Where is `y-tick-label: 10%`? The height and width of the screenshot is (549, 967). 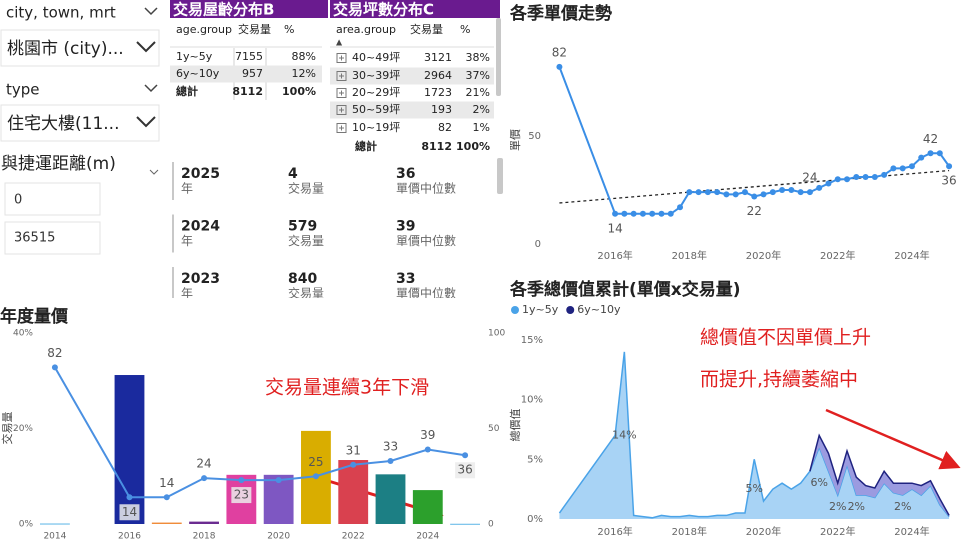 y-tick-label: 10% is located at coordinates (532, 400).